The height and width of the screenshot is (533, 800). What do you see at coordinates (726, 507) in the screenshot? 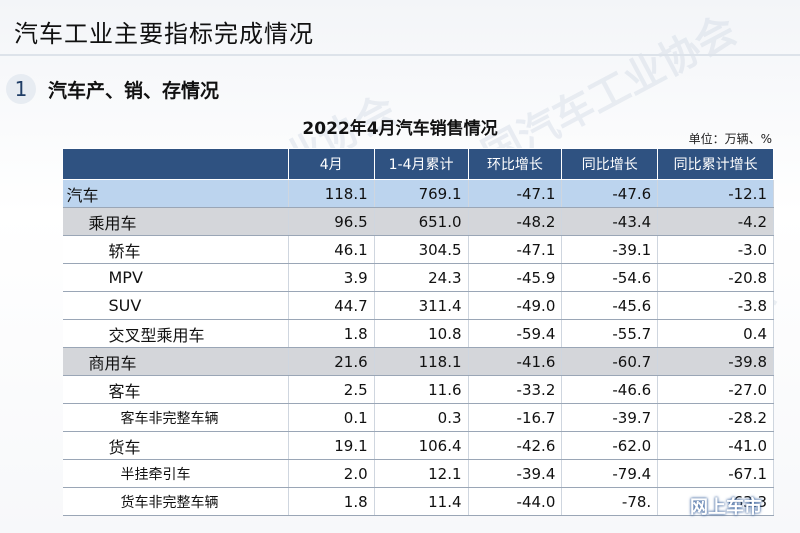
I see `site-logo: 网上车市` at bounding box center [726, 507].